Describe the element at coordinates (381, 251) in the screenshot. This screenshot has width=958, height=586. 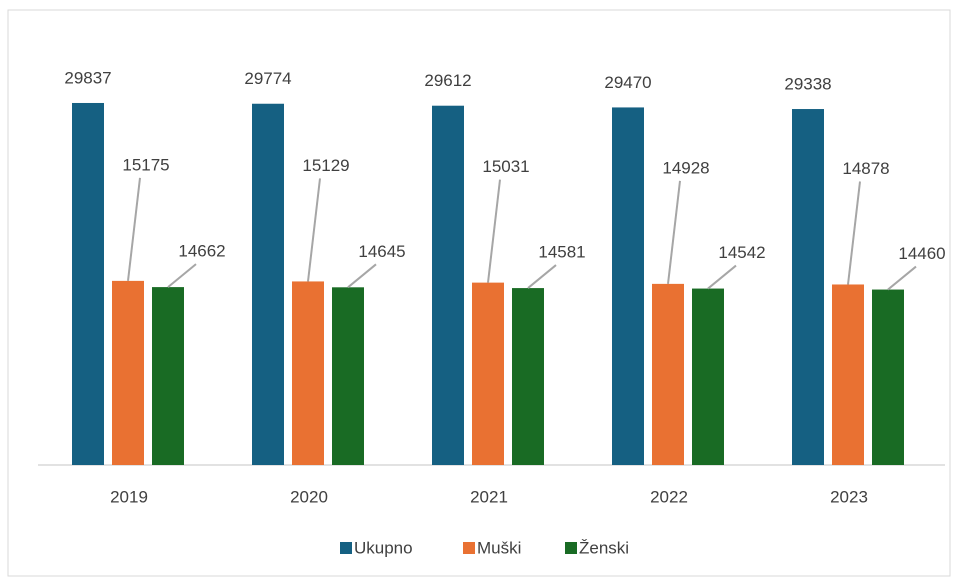
I see `data-label: 14645` at that location.